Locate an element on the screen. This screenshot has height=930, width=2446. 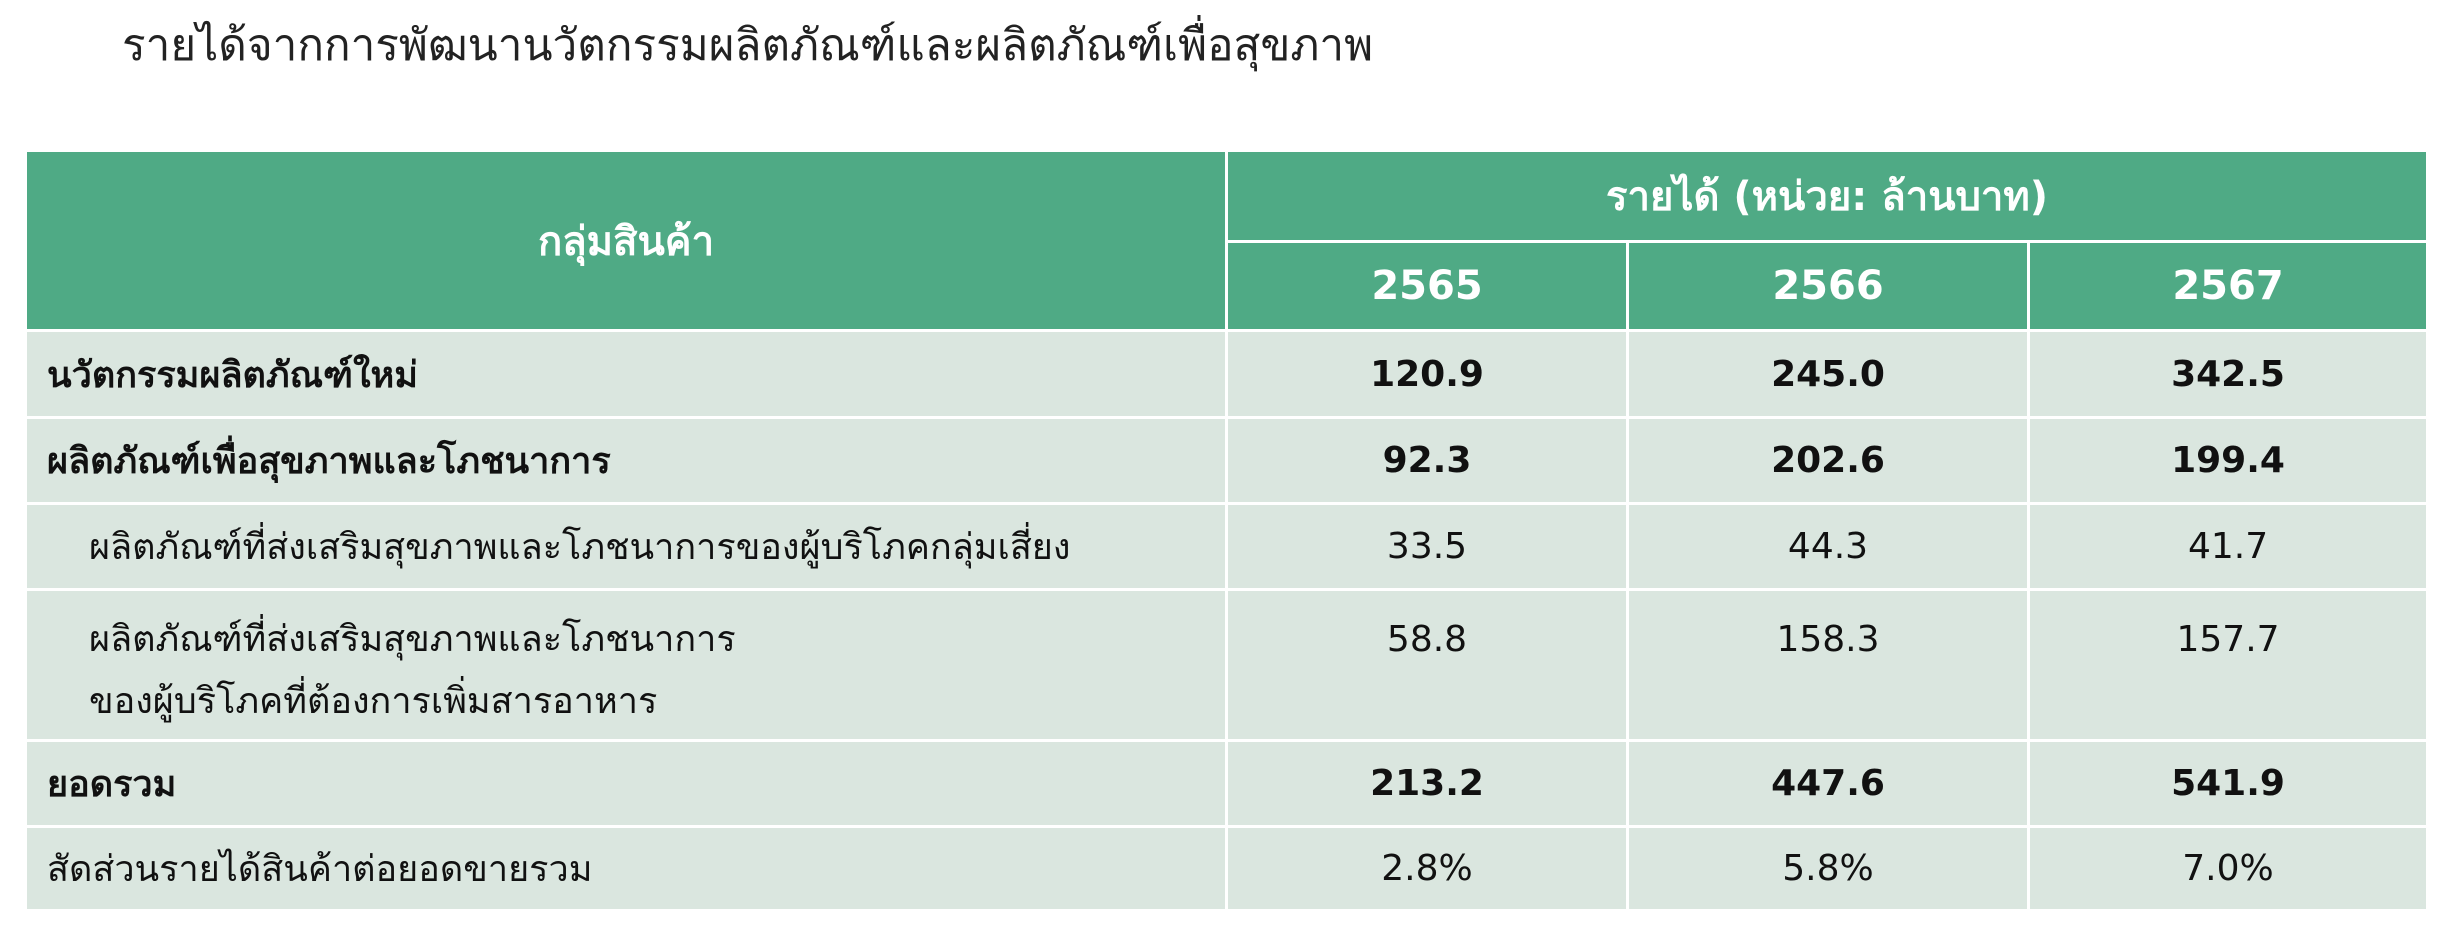
revenue-header: รายได้ (หน่วย: ล้านบาท) is located at coordinates (1827, 196).